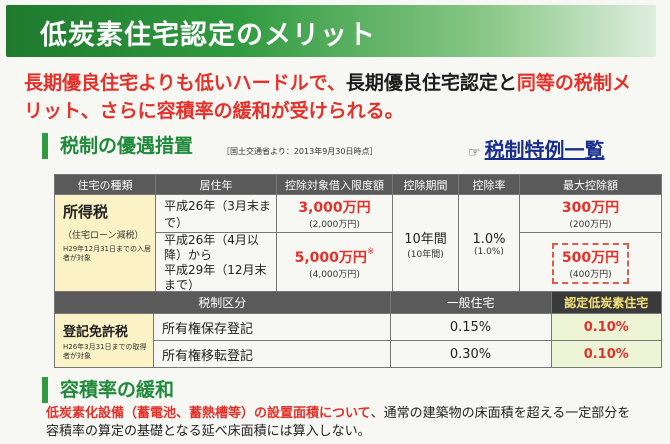  Describe the element at coordinates (208, 431) in the screenshot. I see `floor-area-text-line2: 容積率の算定の基礎となる延べ床面積には算入しない。` at that location.